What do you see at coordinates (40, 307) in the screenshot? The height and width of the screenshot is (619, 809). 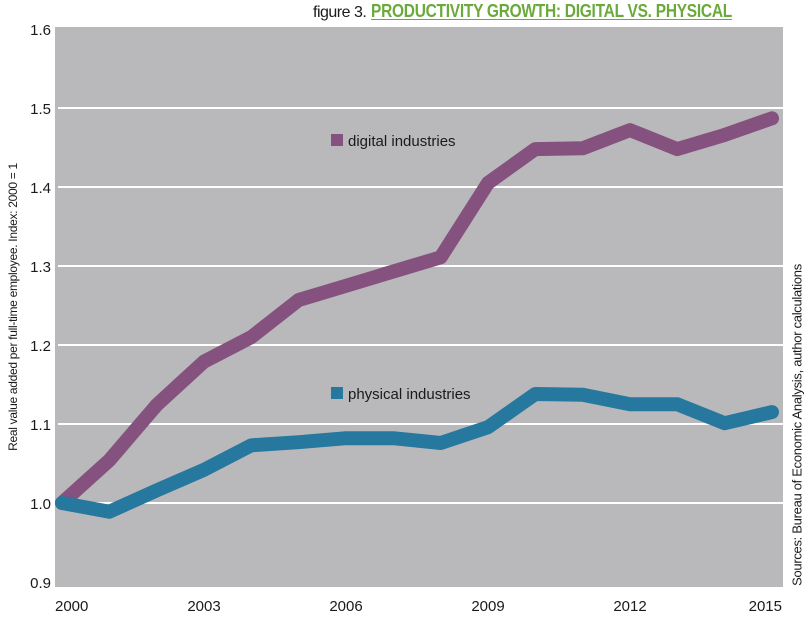 I see `y-axis-ticks: 0.9 1.0 1.1 1.2 1.3 1.4 1.5 1.6` at bounding box center [40, 307].